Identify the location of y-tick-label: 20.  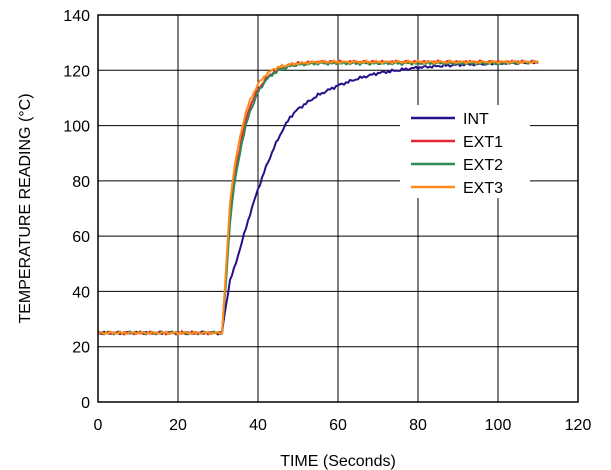
(81, 348).